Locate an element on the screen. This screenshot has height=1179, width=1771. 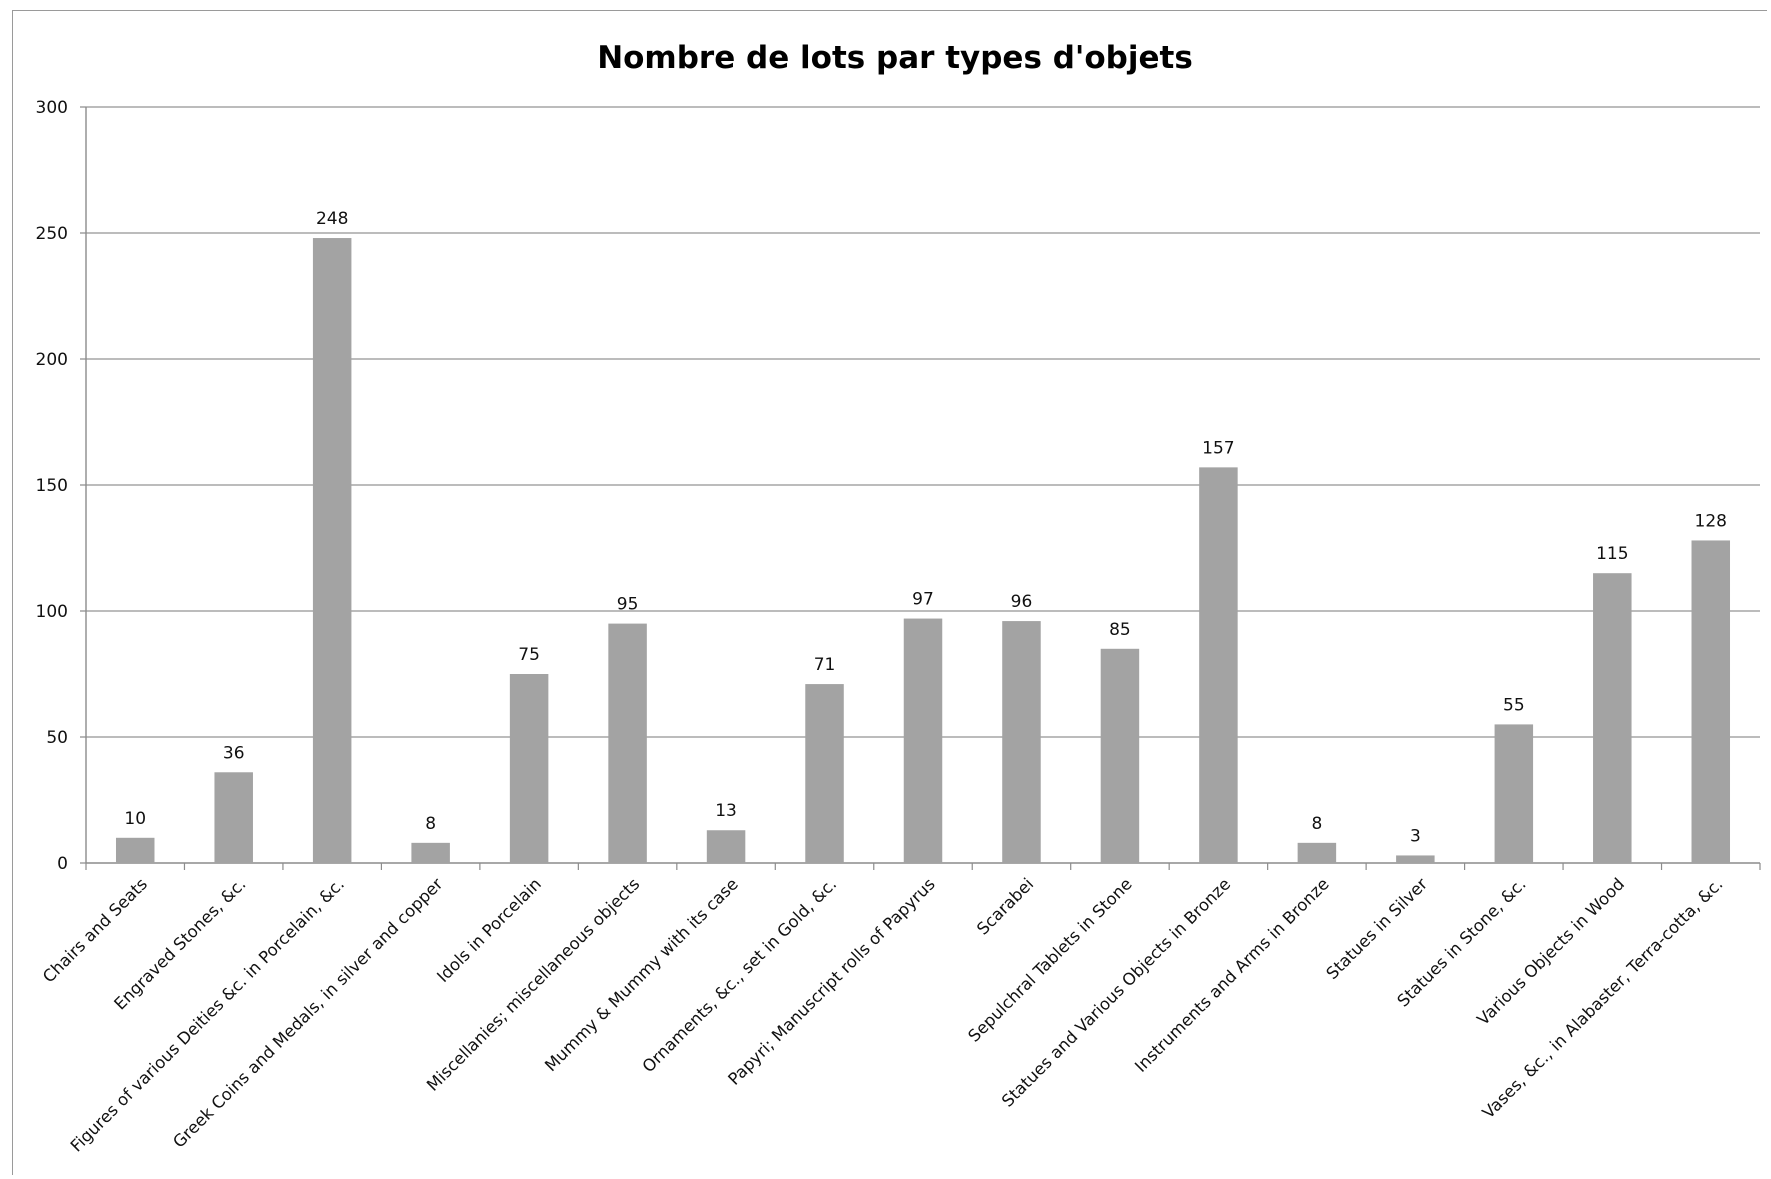
data-label: 75 is located at coordinates (529, 655).